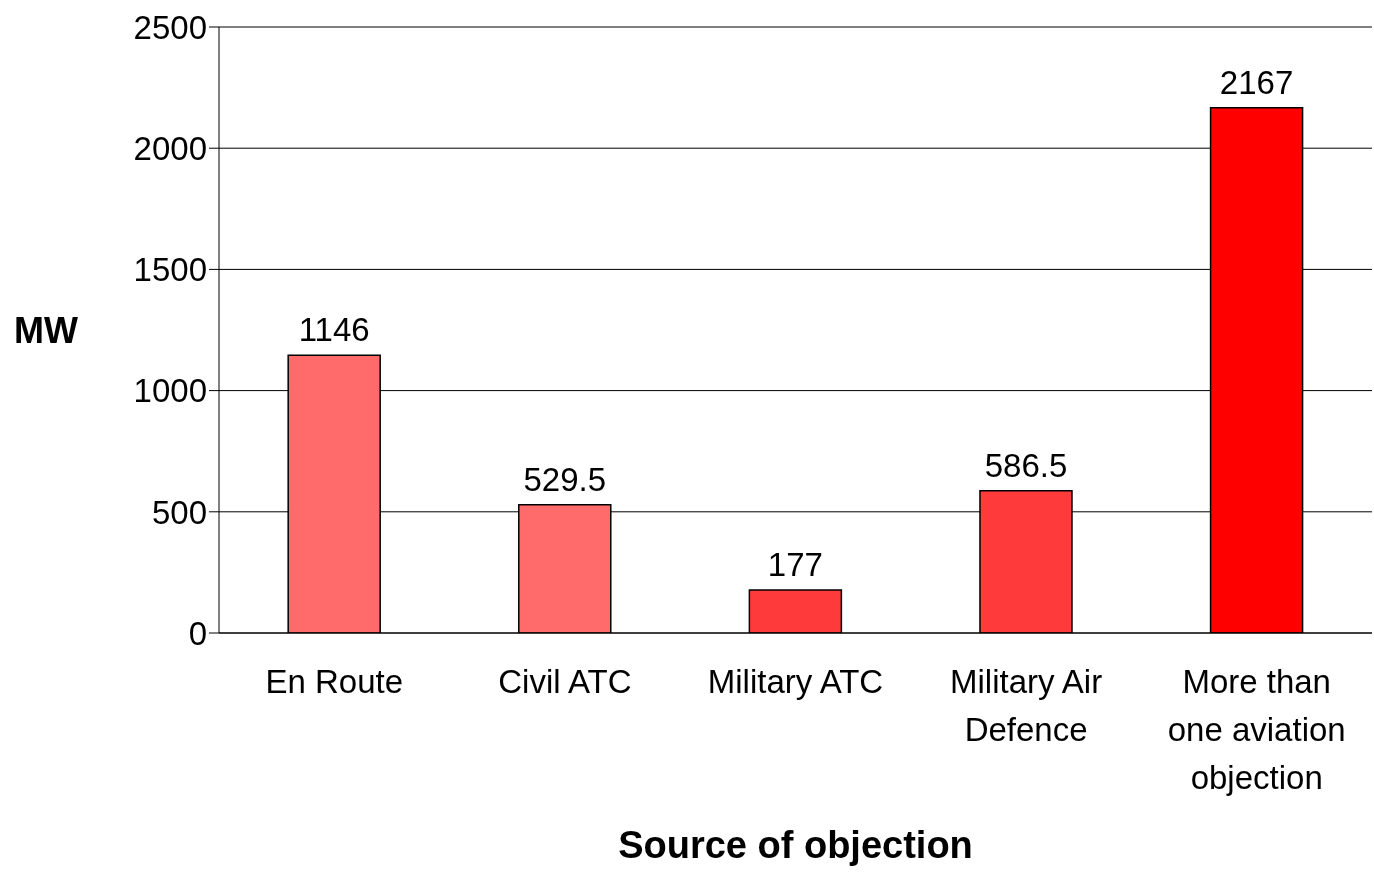 Image resolution: width=1374 pixels, height=877 pixels. What do you see at coordinates (197, 633) in the screenshot?
I see `y-tick-label: 0` at bounding box center [197, 633].